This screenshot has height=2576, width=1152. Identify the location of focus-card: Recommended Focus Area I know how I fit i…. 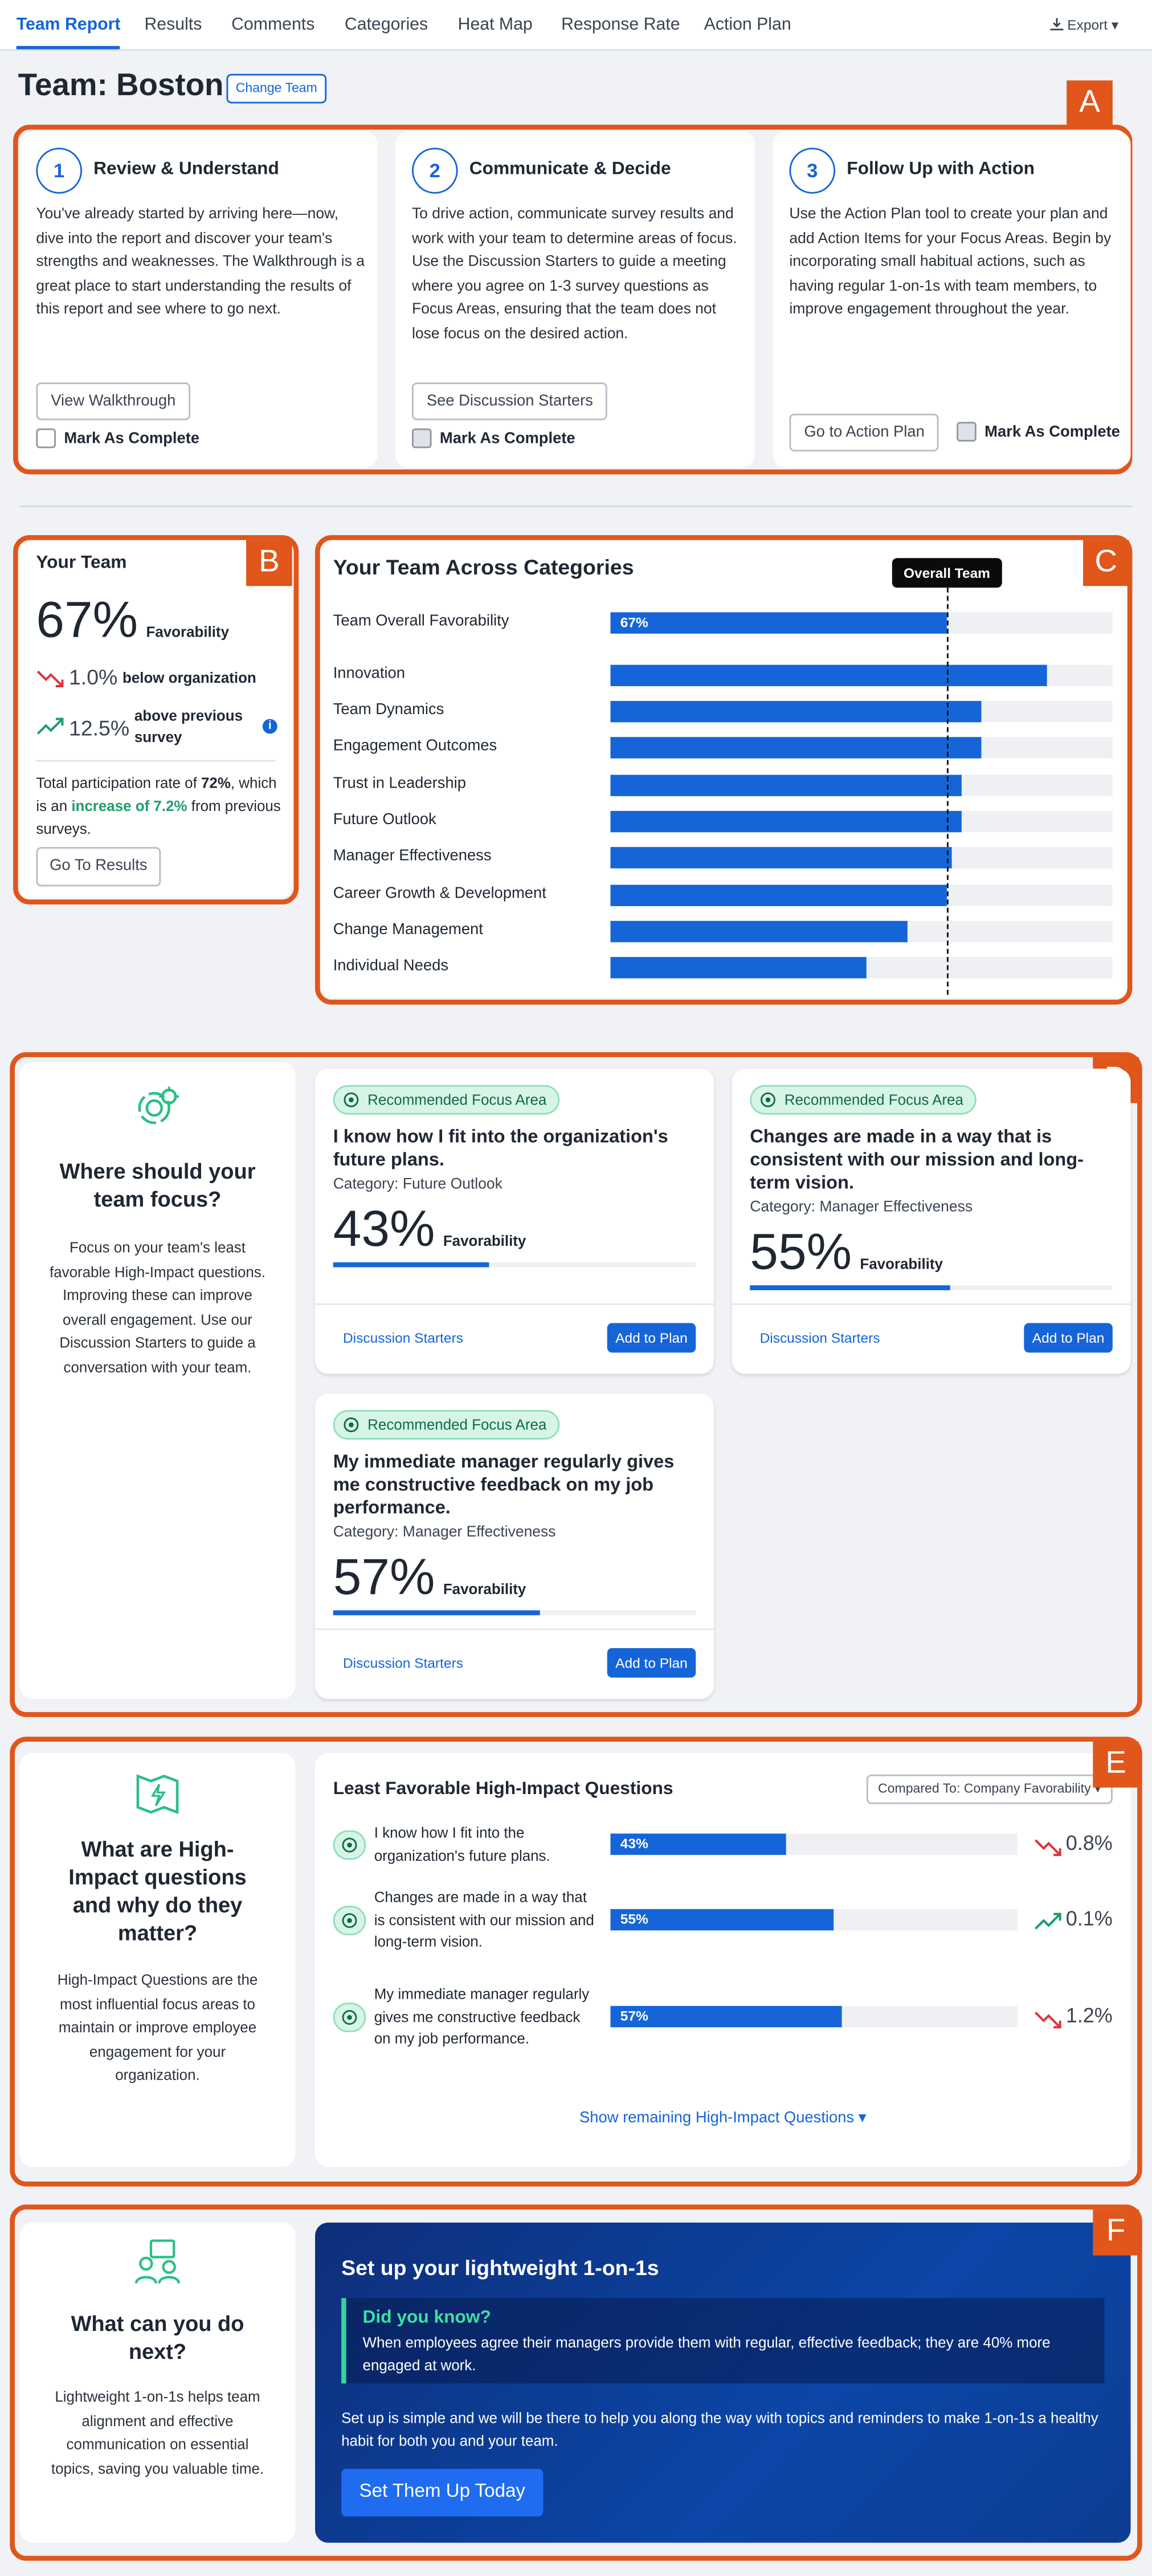
(514, 1221).